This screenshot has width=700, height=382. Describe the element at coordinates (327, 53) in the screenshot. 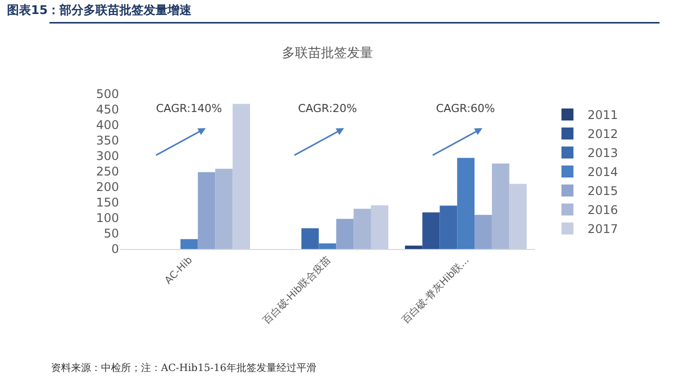

I see `chart-subtitle: 多联苗批签发量` at that location.